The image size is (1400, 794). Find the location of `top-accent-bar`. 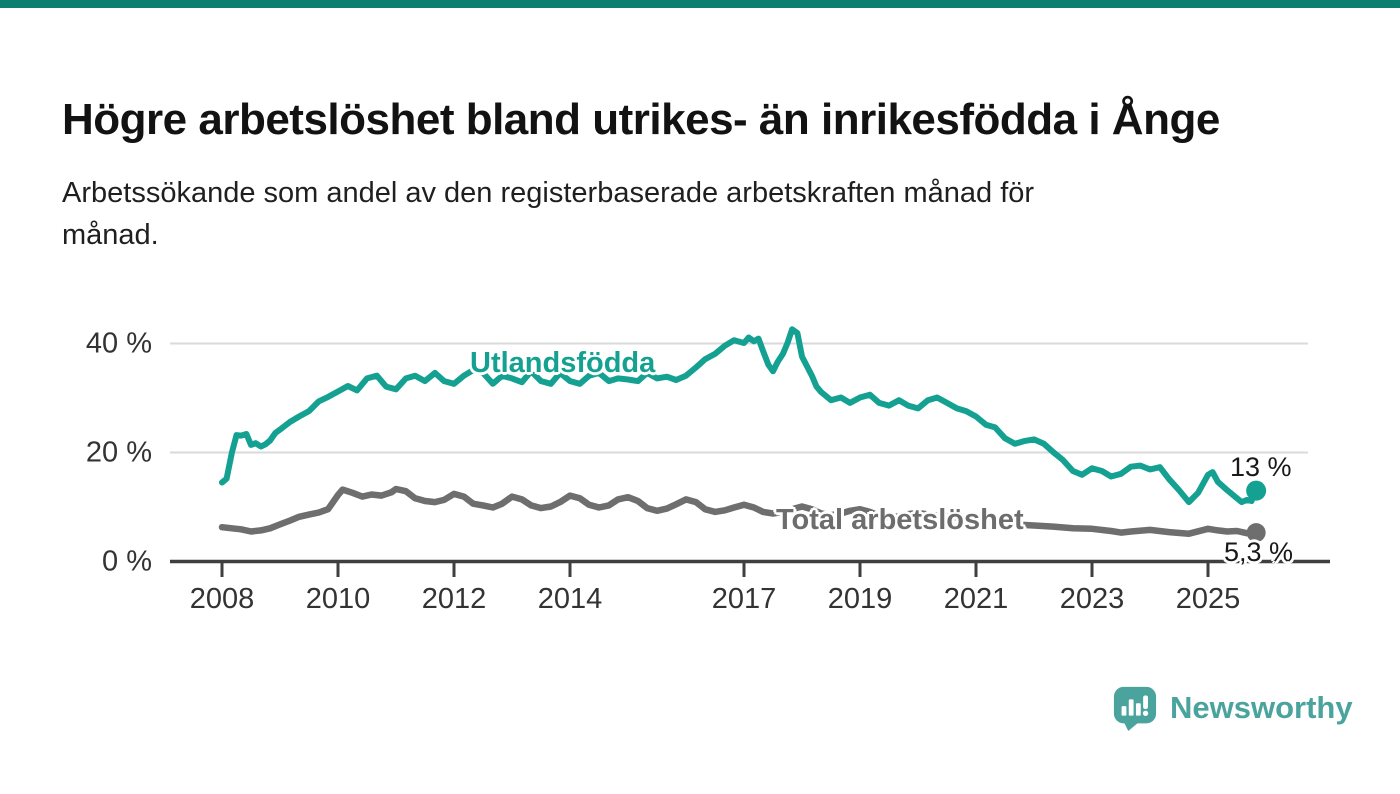

top-accent-bar is located at coordinates (700, 4).